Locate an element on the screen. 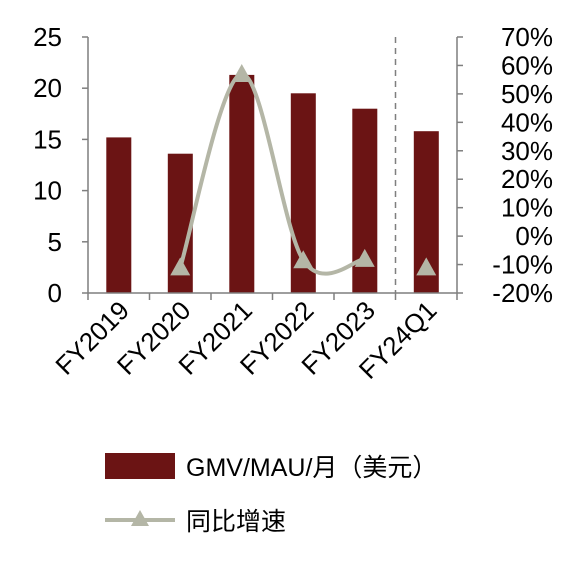  left-tick-label: 15 is located at coordinates (47, 139).